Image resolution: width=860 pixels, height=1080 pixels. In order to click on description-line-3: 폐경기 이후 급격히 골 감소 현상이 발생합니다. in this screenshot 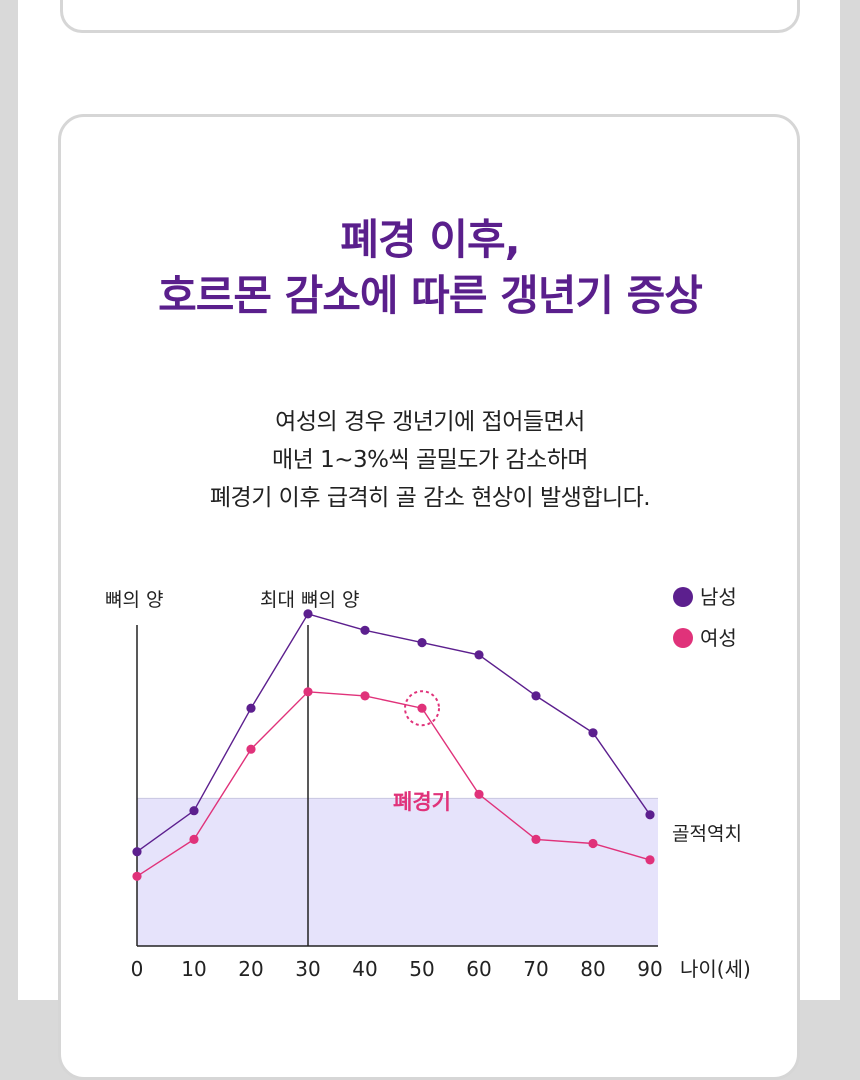, I will do `click(430, 498)`.